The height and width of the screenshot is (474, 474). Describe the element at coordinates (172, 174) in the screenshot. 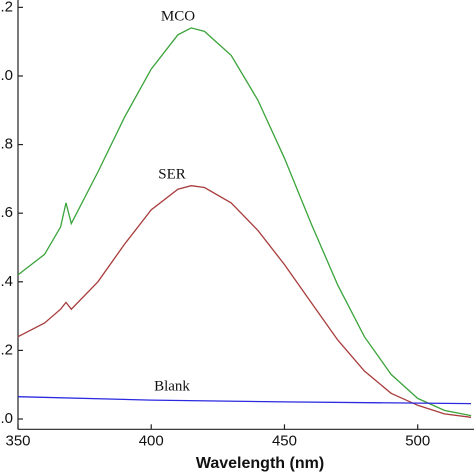

I see `annotation: SER` at that location.